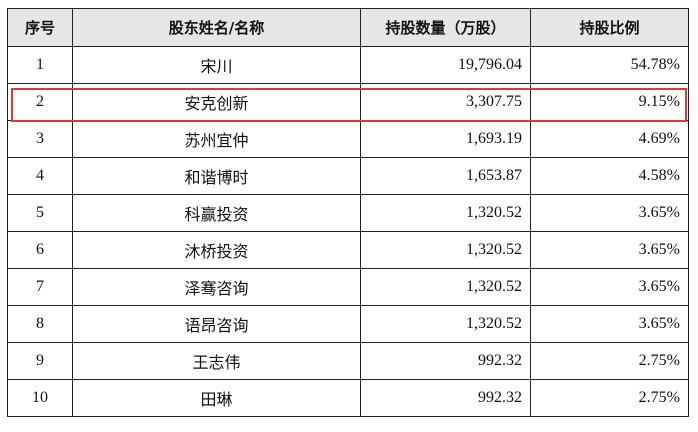 The height and width of the screenshot is (432, 698). Describe the element at coordinates (445, 139) in the screenshot. I see `table-cell: 1,693.19` at that location.